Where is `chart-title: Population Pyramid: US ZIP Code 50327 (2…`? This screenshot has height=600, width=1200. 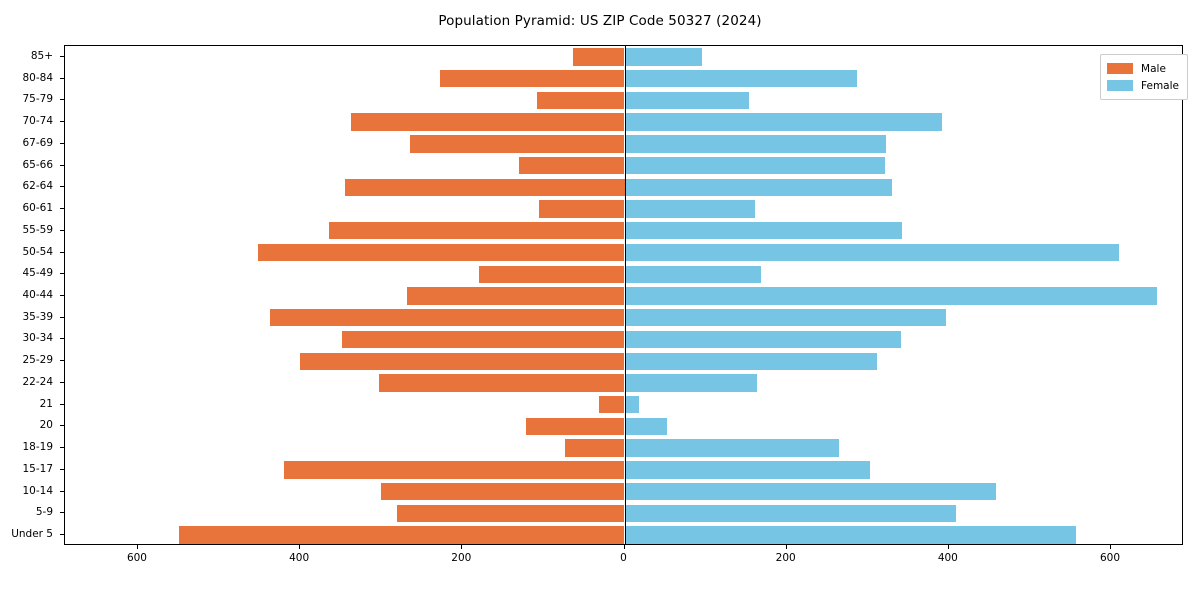 chart-title: Population Pyramid: US ZIP Code 50327 (2… is located at coordinates (600, 21).